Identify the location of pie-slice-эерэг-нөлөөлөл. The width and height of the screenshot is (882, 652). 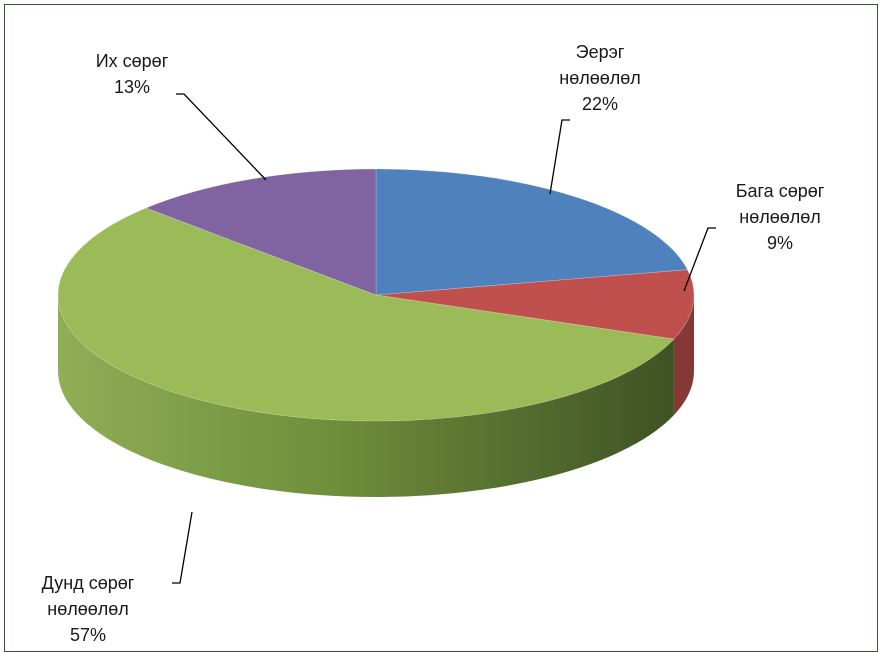
(532, 232).